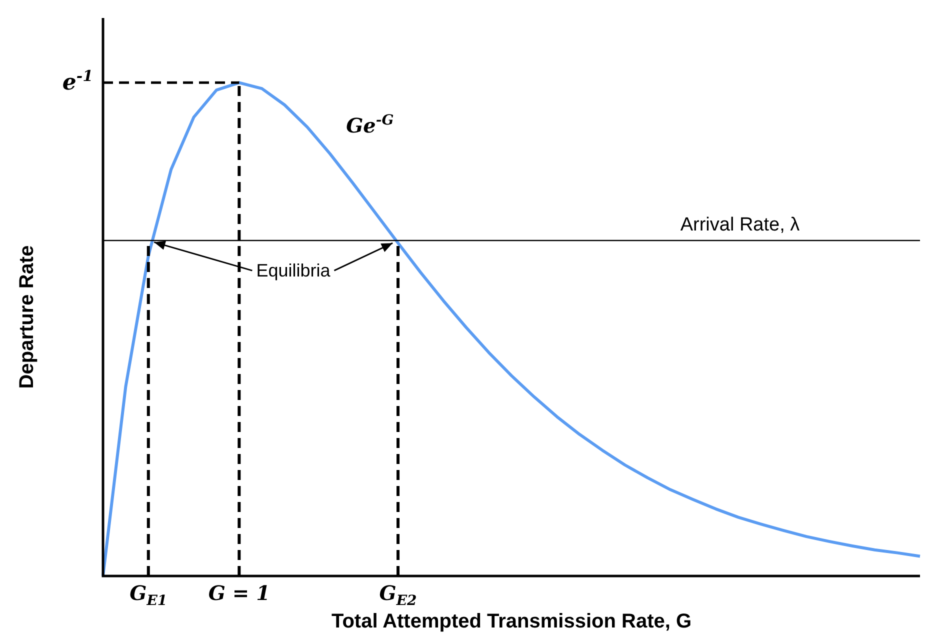  I want to click on x-axis-title: Total Attempted Transmission Rate, G, so click(511, 621).